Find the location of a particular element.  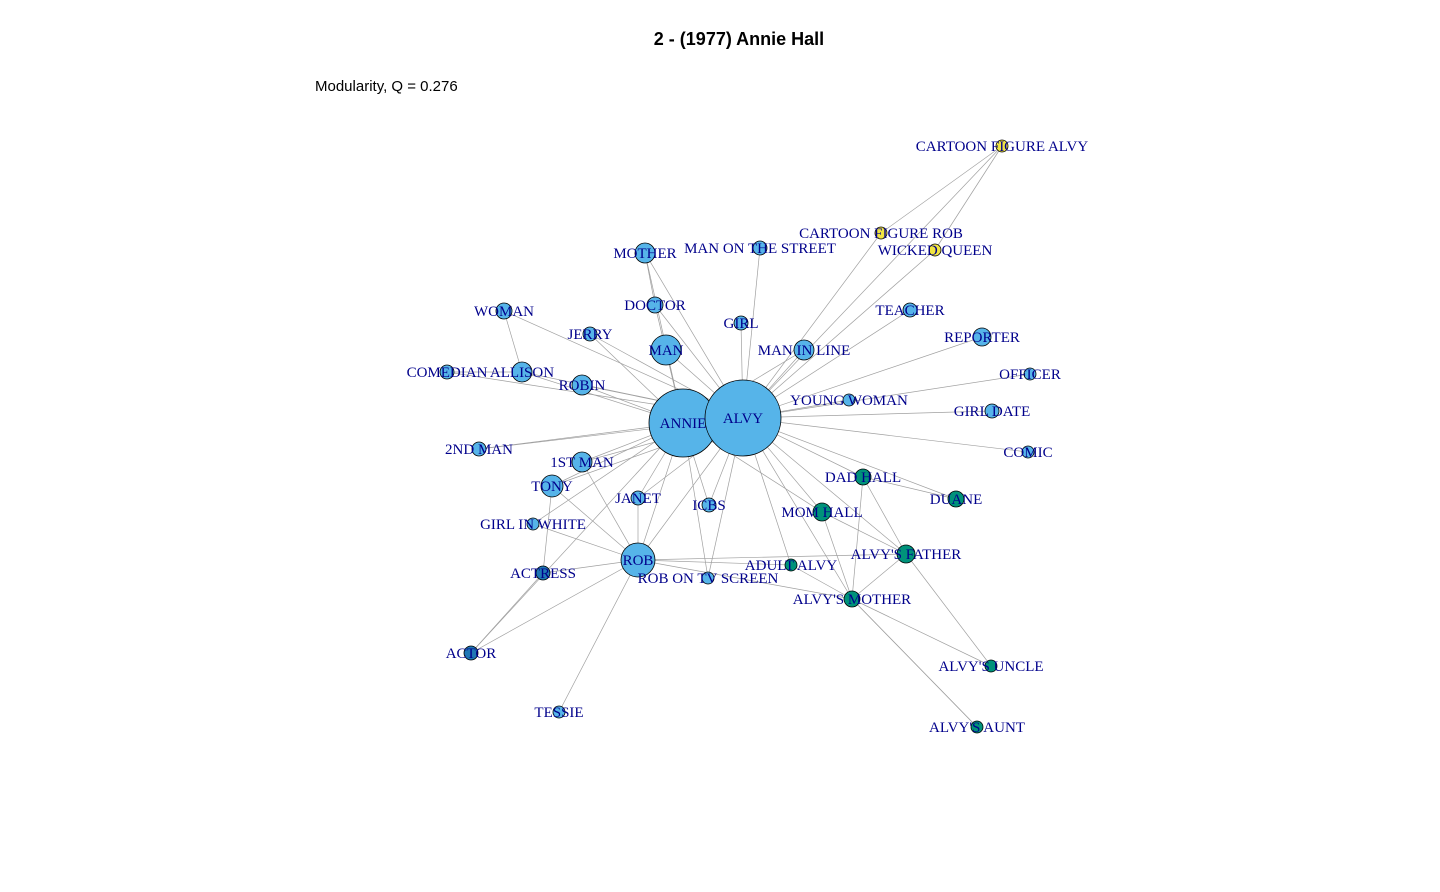

node-janet is located at coordinates (638, 498).